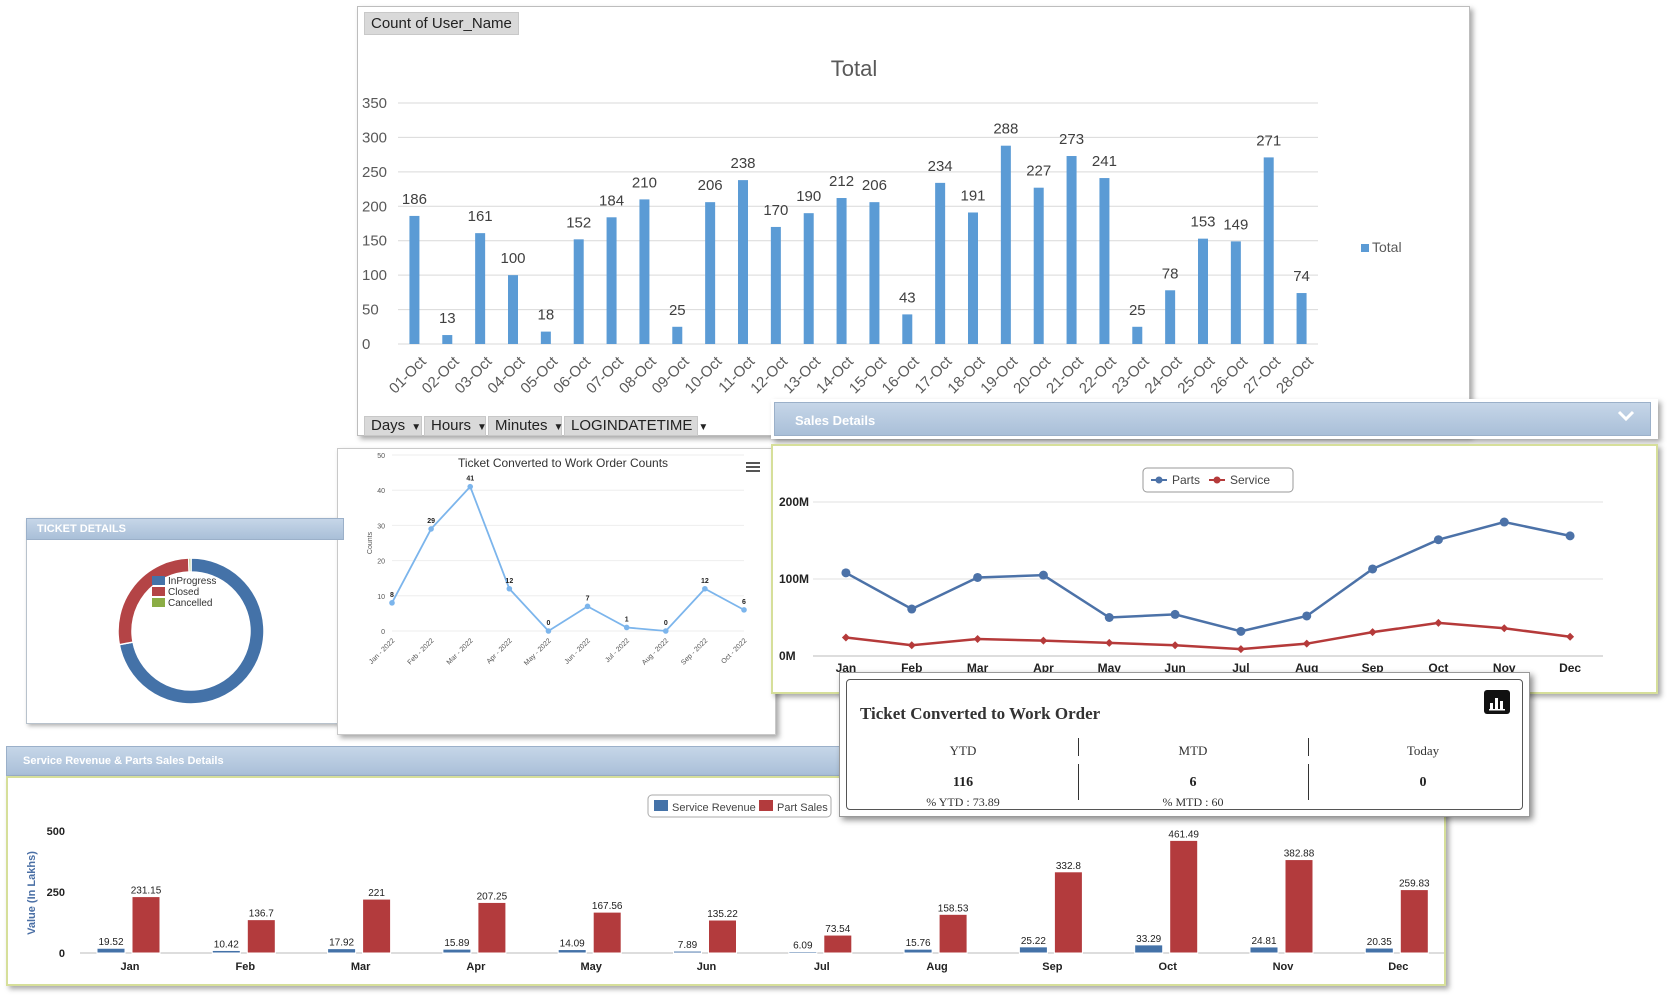 The width and height of the screenshot is (1672, 1000). I want to click on chevron-down-icon, so click(1626, 416).